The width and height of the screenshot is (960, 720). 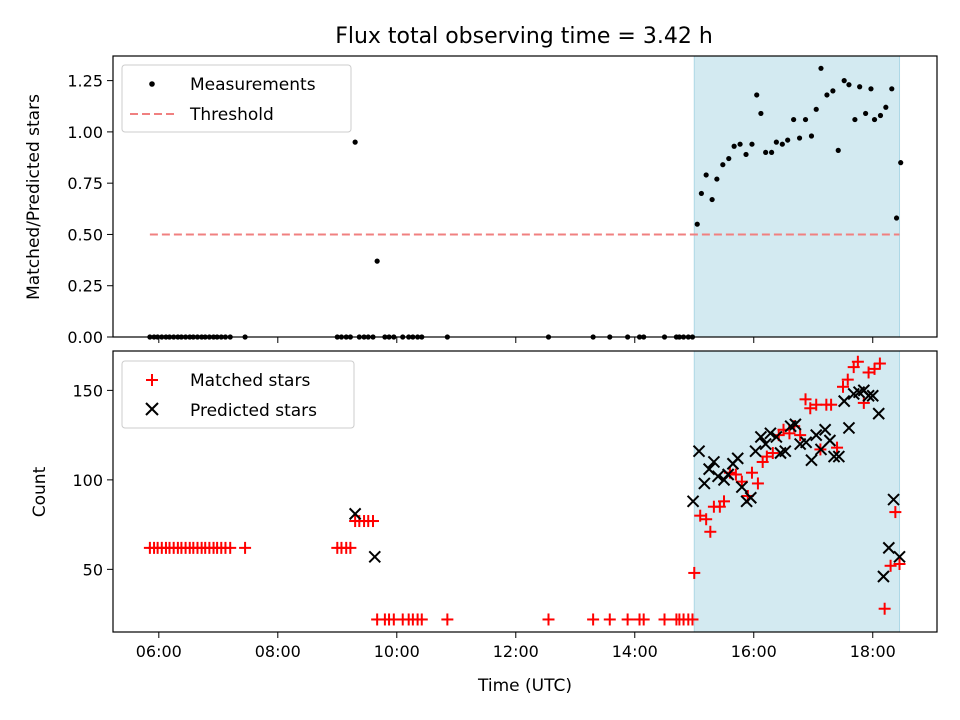 I want to click on count-x-ticks: 06:00 08:00 10:00 12:00 14:00 16:00 18:00, so click(x=516, y=646).